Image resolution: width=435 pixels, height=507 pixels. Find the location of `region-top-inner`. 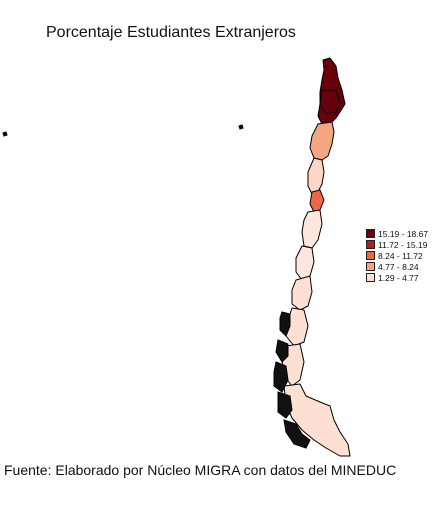

region-top-inner is located at coordinates (330, 102).